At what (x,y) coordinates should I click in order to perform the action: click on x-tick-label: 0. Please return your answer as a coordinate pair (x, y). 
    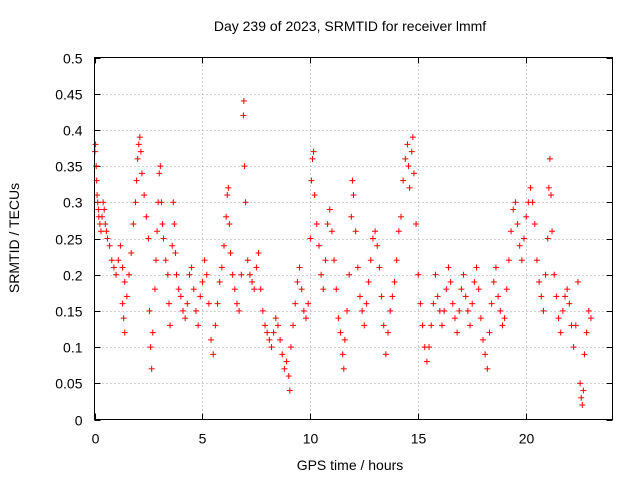
    Looking at the image, I should click on (96, 439).